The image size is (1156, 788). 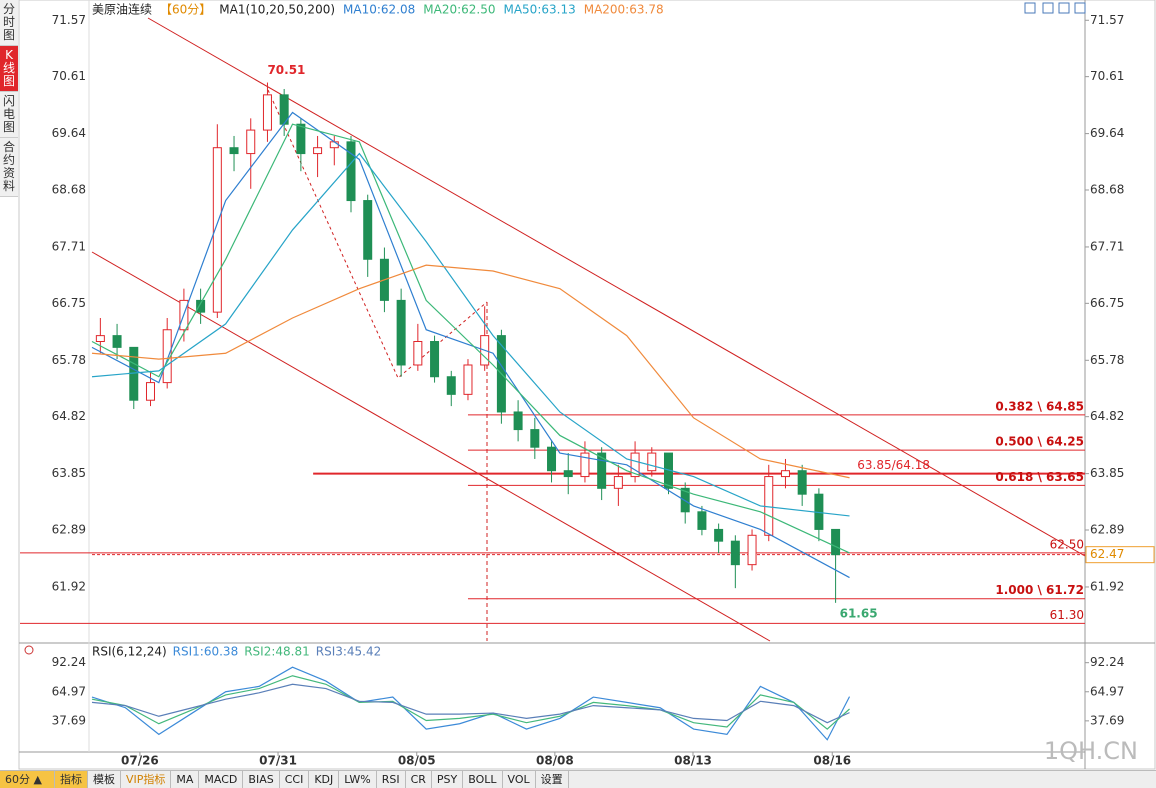 What do you see at coordinates (859, 613) in the screenshot?
I see `price-annotation: 61.65` at bounding box center [859, 613].